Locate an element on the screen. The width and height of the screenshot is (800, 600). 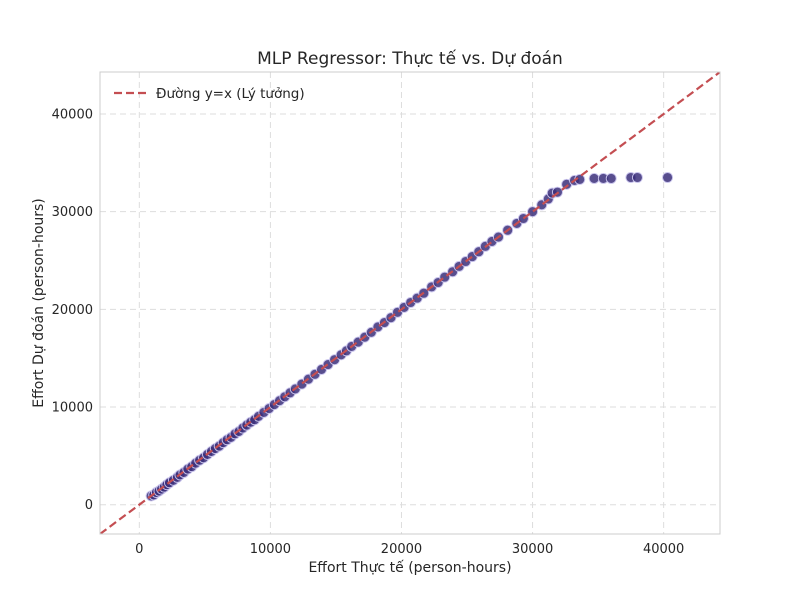
x-axis-label: Effort Thực tế (person-hours) is located at coordinates (409, 567).